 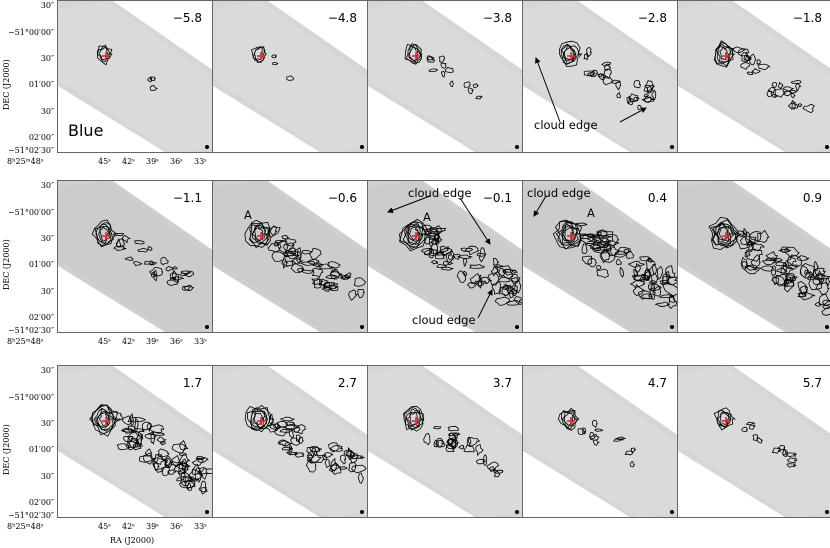 What do you see at coordinates (807, 18) in the screenshot?
I see `velocity-label: −1.8` at bounding box center [807, 18].